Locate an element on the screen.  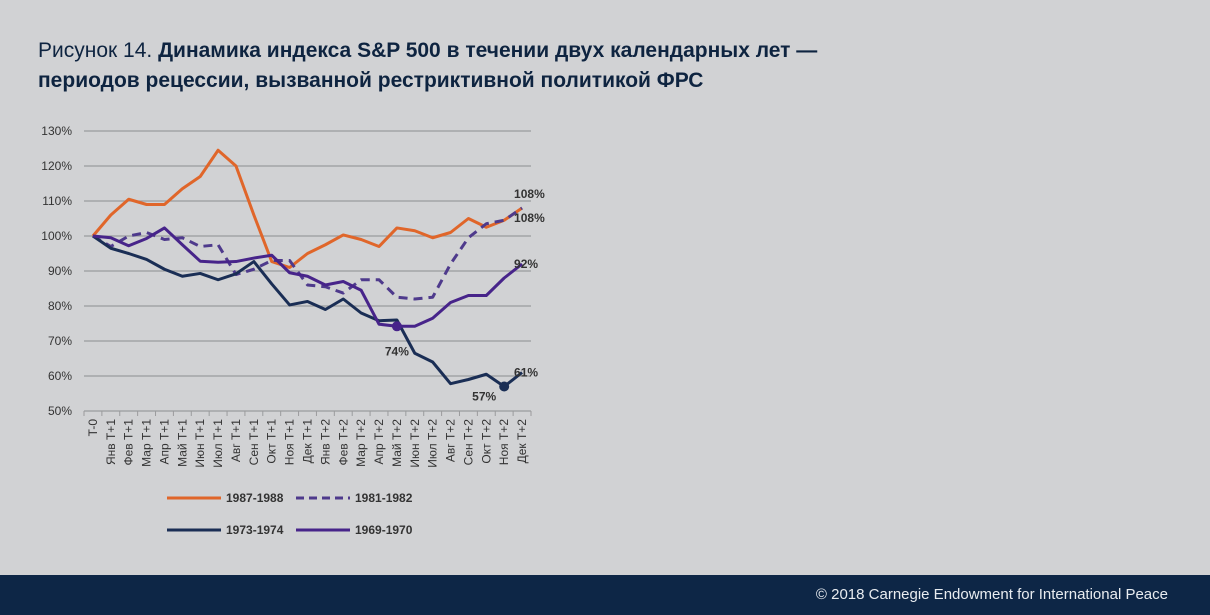
x-tick-label: Ноя T+1 is located at coordinates (290, 442).